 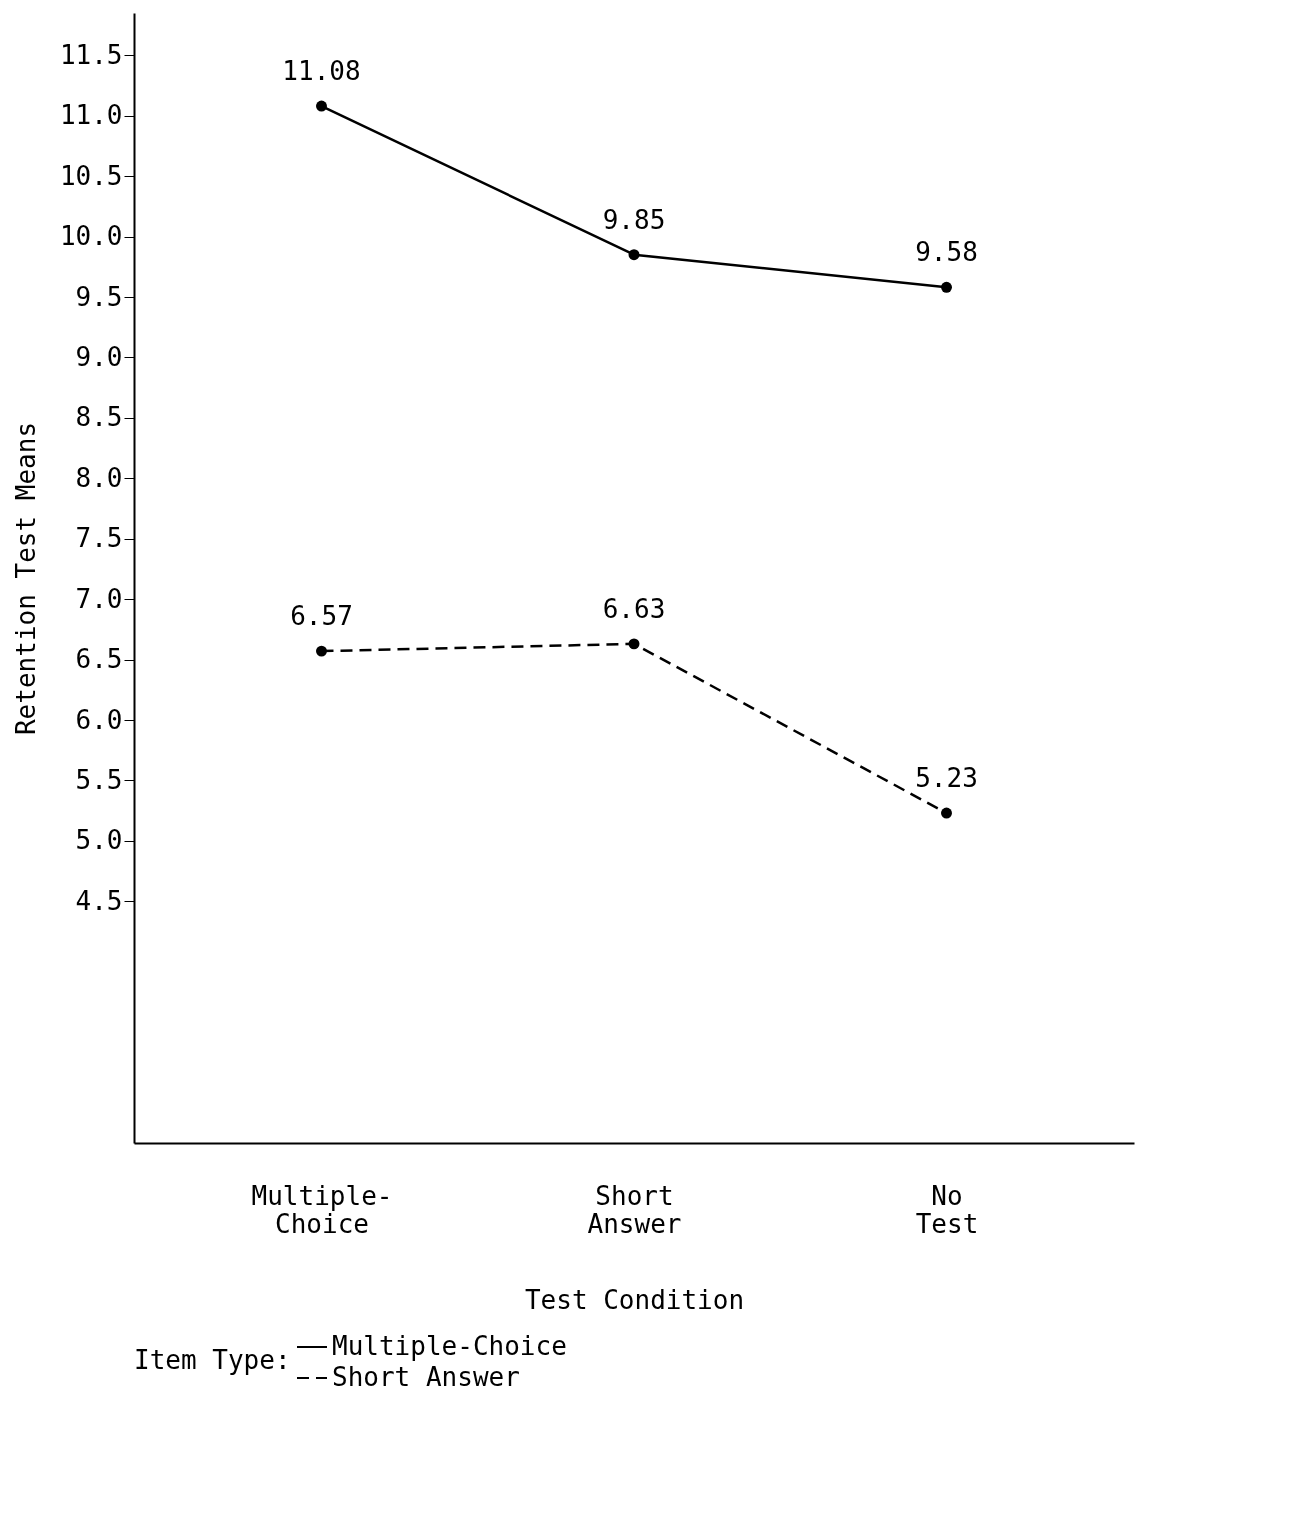 I want to click on data-label: 6.57, so click(x=321, y=616).